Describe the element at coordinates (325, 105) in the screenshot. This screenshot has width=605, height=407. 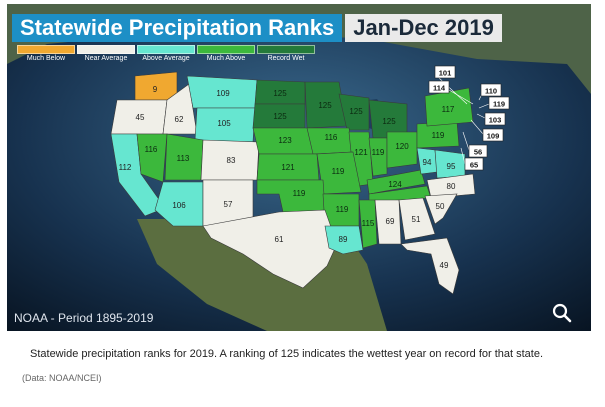
I see `rank-label-mn: 125` at that location.